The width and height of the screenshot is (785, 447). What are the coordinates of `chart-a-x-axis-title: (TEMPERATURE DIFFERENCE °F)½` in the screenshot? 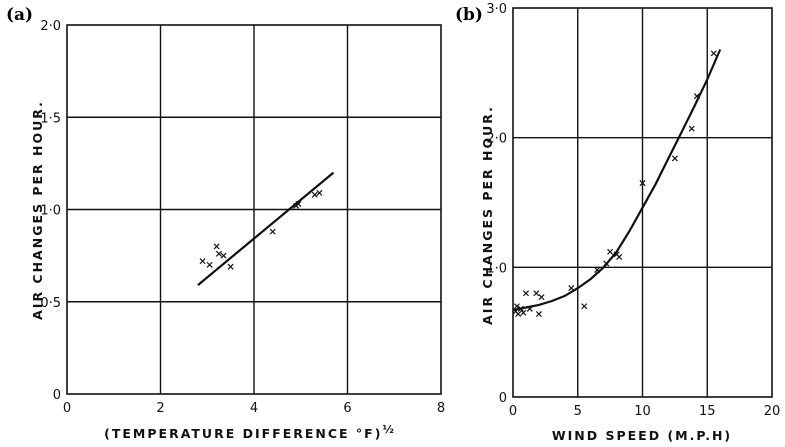 It's located at (250, 432).